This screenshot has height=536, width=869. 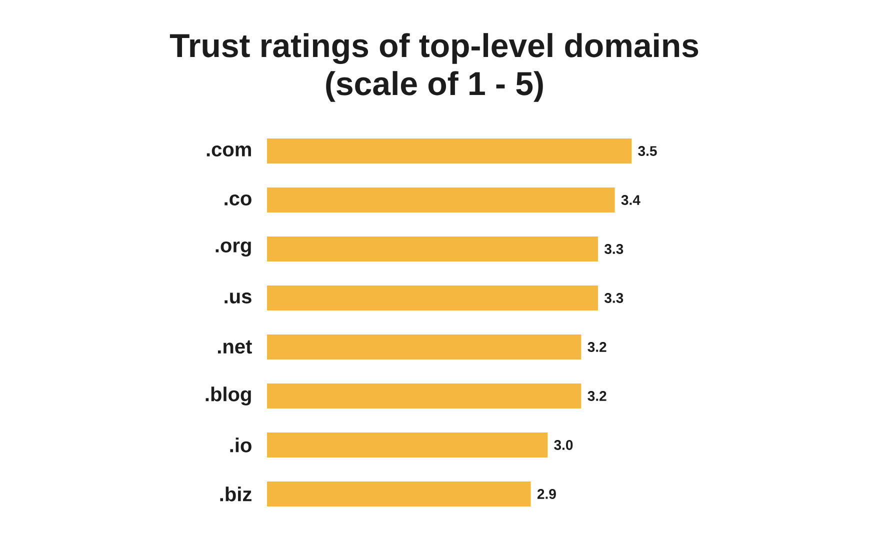 What do you see at coordinates (630, 200) in the screenshot?
I see `data-label: 3.4` at bounding box center [630, 200].